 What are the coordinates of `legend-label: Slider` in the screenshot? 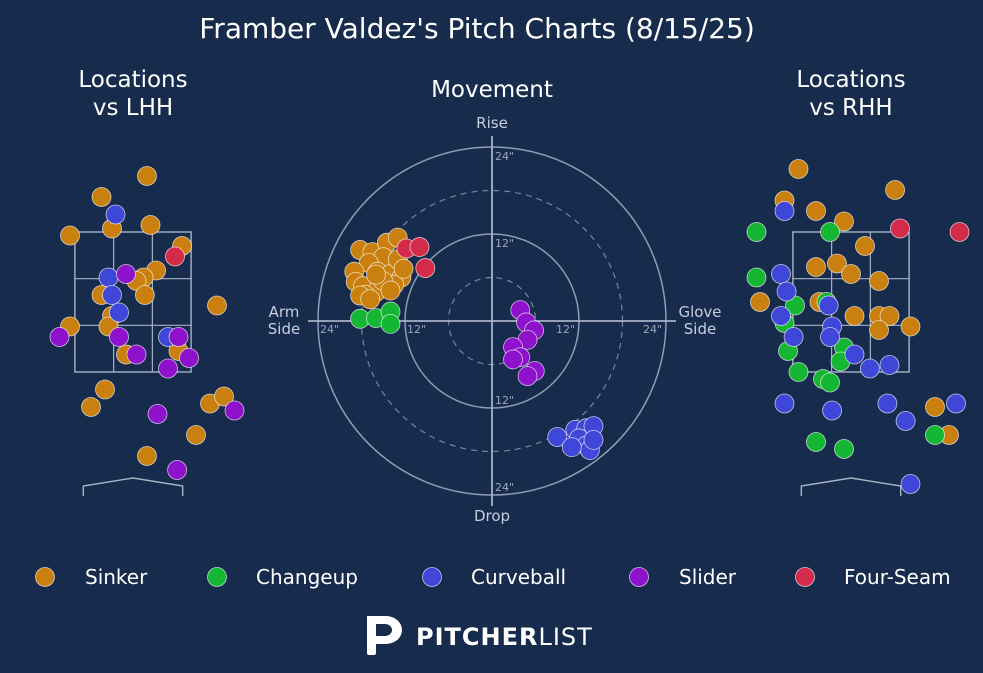 It's located at (708, 577).